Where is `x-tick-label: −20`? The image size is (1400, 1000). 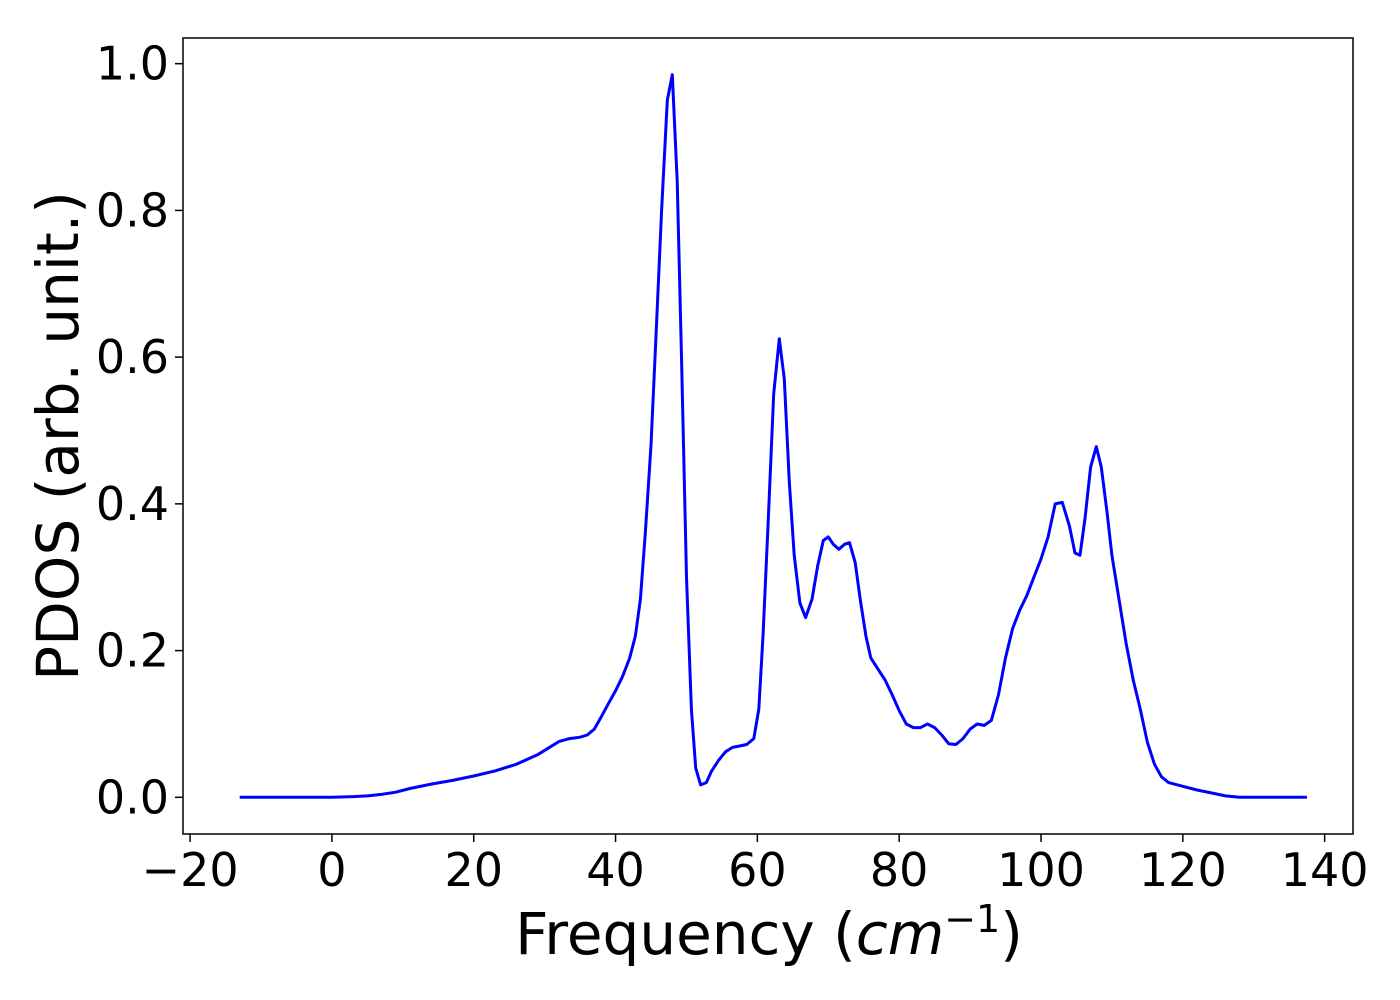
x-tick-label: −20 is located at coordinates (190, 870).